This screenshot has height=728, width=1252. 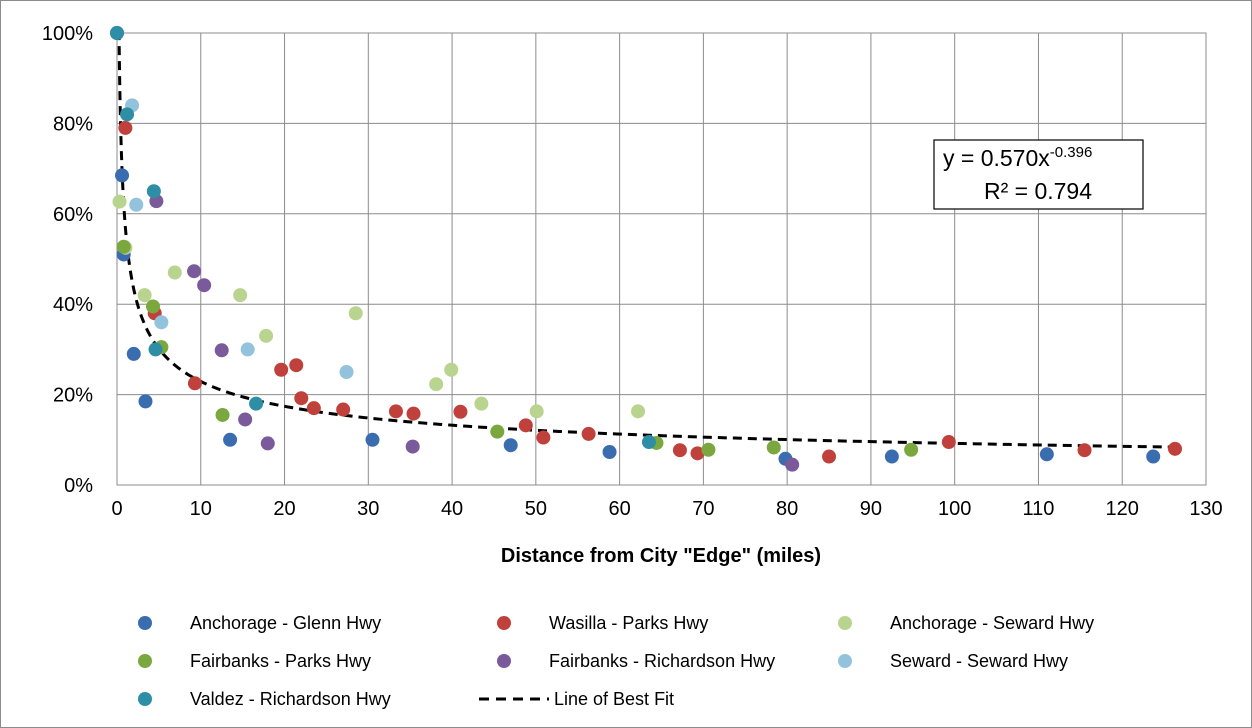 What do you see at coordinates (73, 396) in the screenshot?
I see `y-tick-label: 20%` at bounding box center [73, 396].